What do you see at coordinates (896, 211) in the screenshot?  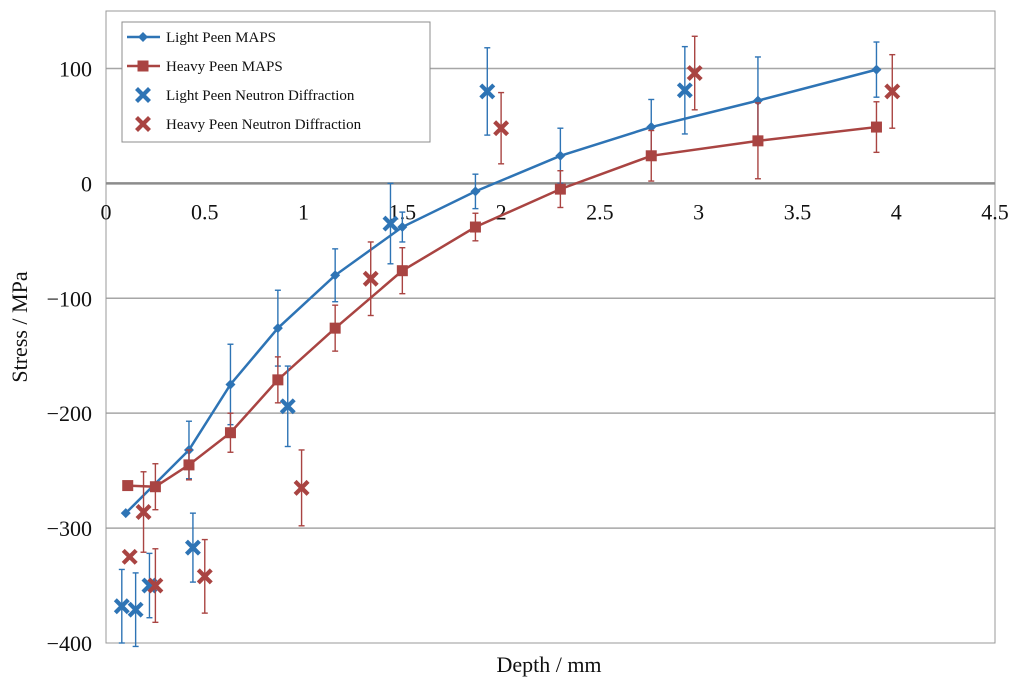 I see `x-tick-label: 4` at bounding box center [896, 211].